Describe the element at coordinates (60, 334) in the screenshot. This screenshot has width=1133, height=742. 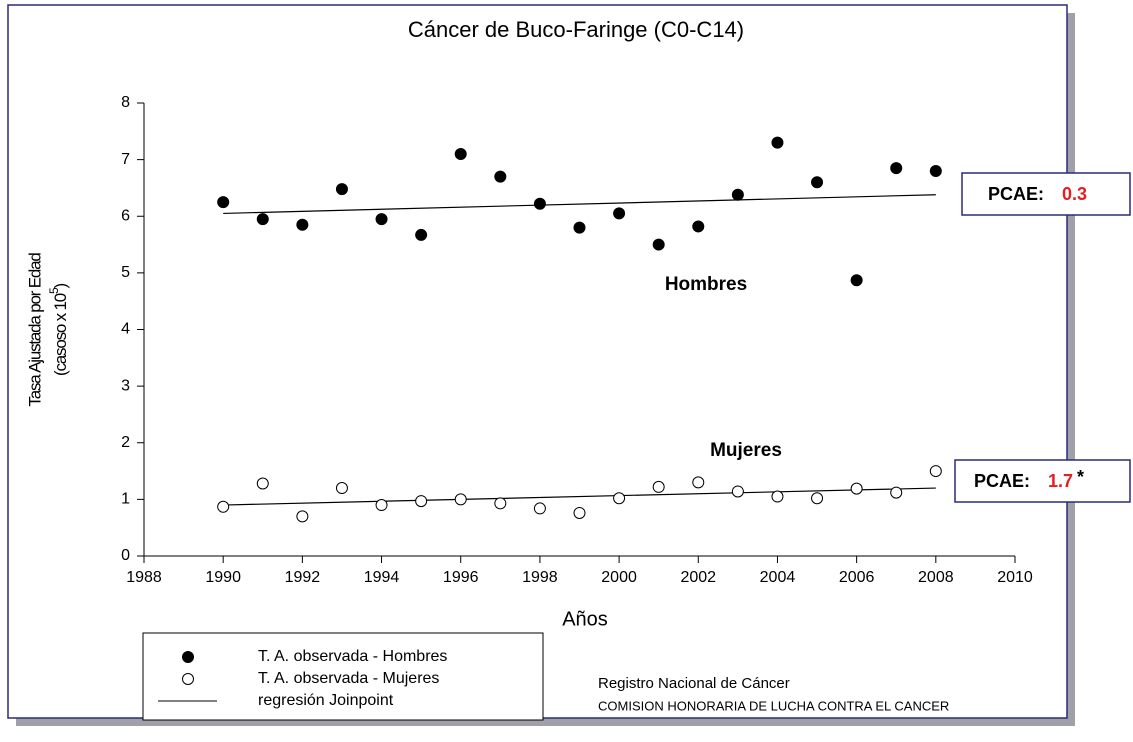
I see `y-label-text: (casoso x 10` at that location.